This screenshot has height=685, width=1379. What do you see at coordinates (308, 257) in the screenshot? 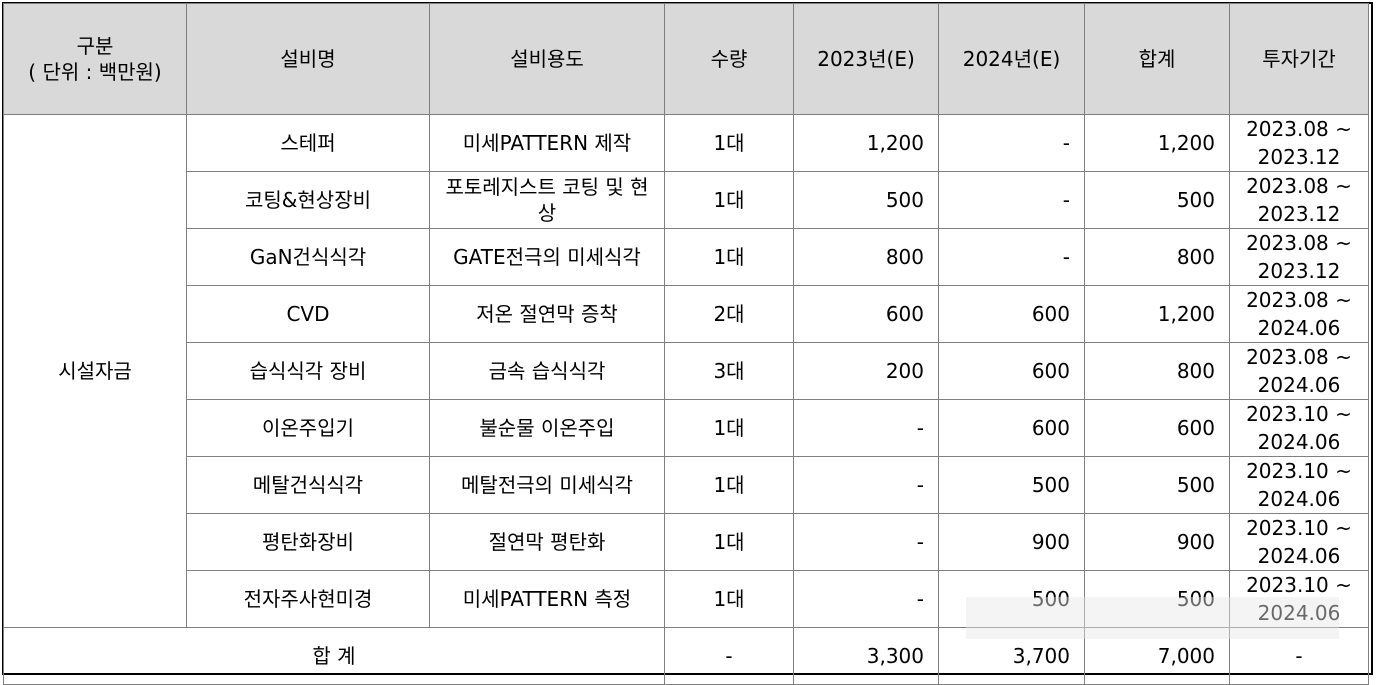
I see `equipment-name-cell: GaN건식식각` at bounding box center [308, 257].